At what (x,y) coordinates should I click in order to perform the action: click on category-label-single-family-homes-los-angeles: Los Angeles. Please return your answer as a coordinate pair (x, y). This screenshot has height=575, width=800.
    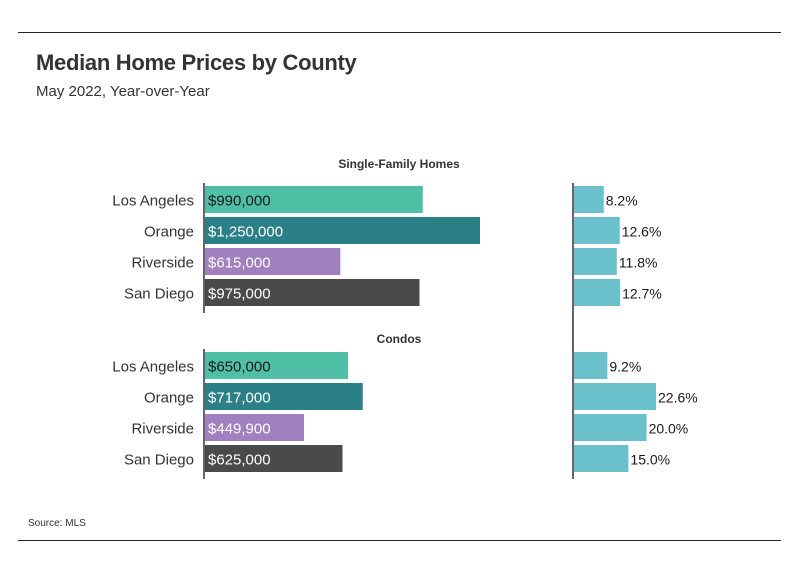
    Looking at the image, I should click on (153, 201).